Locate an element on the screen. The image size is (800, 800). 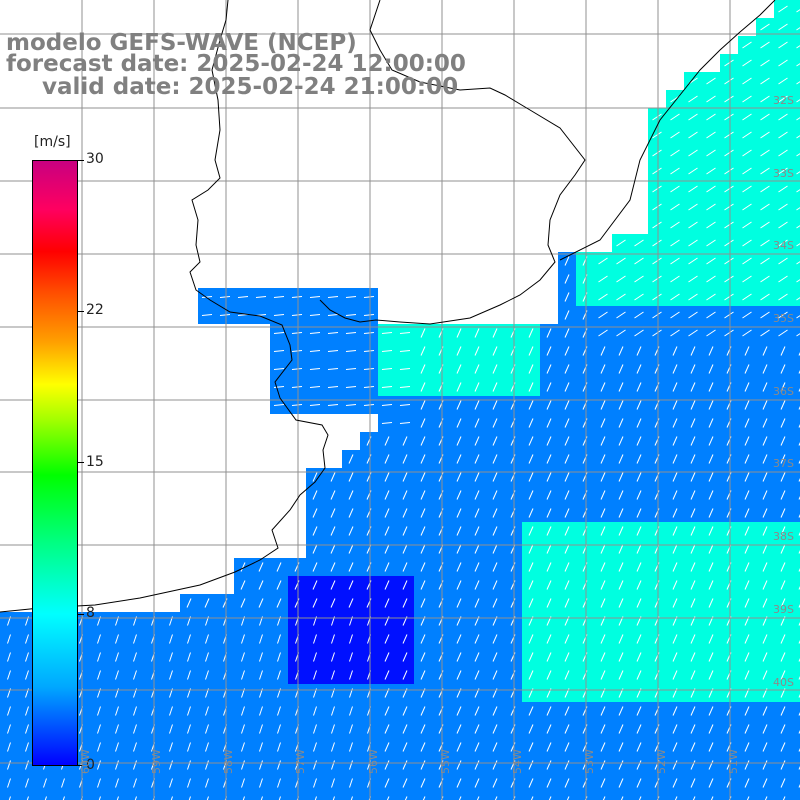
colorbar-tick-15: 15 is located at coordinates (95, 462).